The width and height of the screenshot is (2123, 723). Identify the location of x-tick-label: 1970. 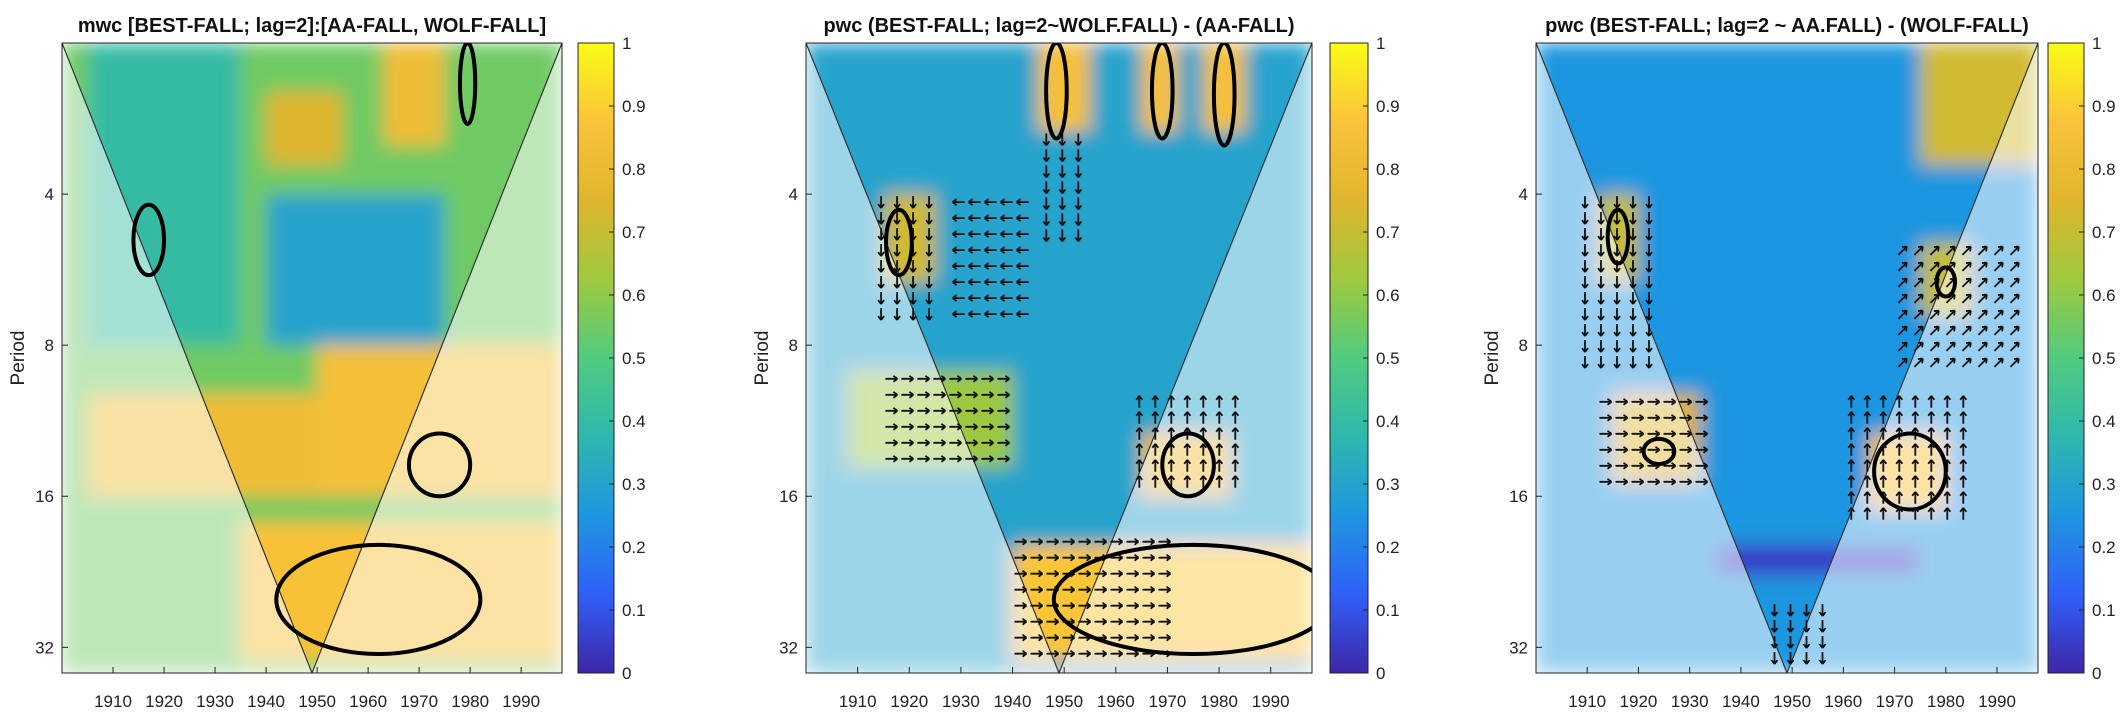
(419, 701).